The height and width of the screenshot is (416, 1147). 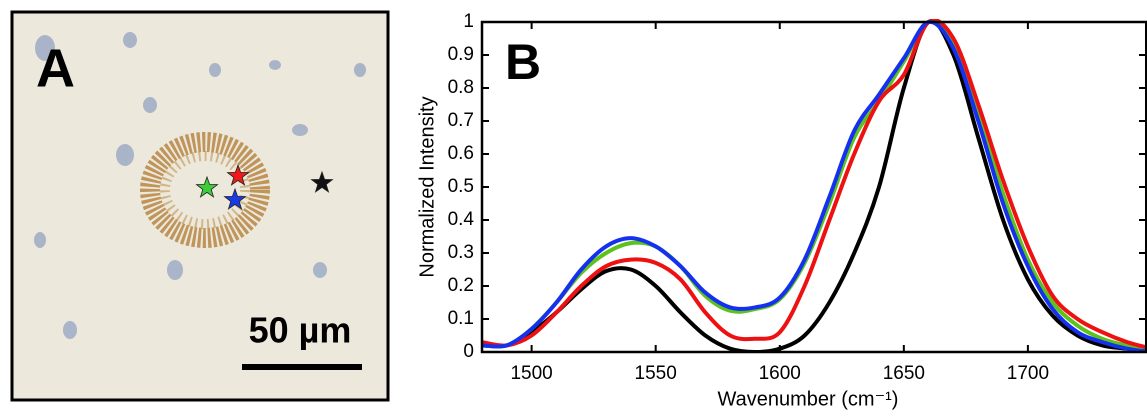 I want to click on x-tick-label: 1650, so click(x=904, y=373).